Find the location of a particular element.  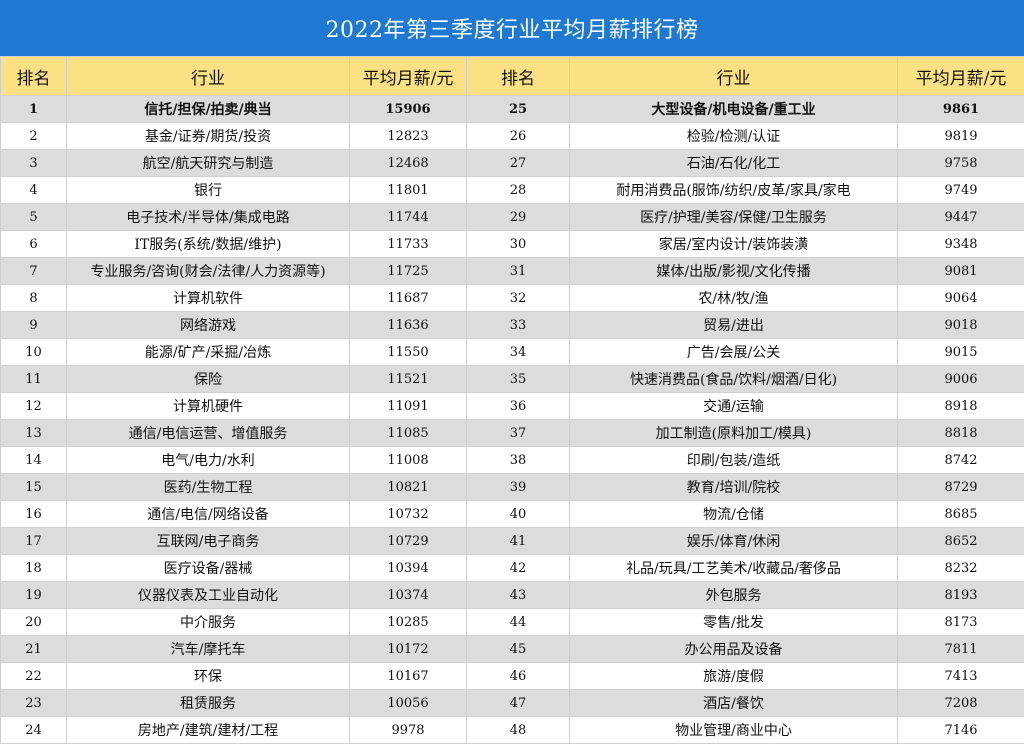

table-row: 2 基金/证券/期货/投资 12823 26 检验/检测/认证 9819 is located at coordinates (512, 136).